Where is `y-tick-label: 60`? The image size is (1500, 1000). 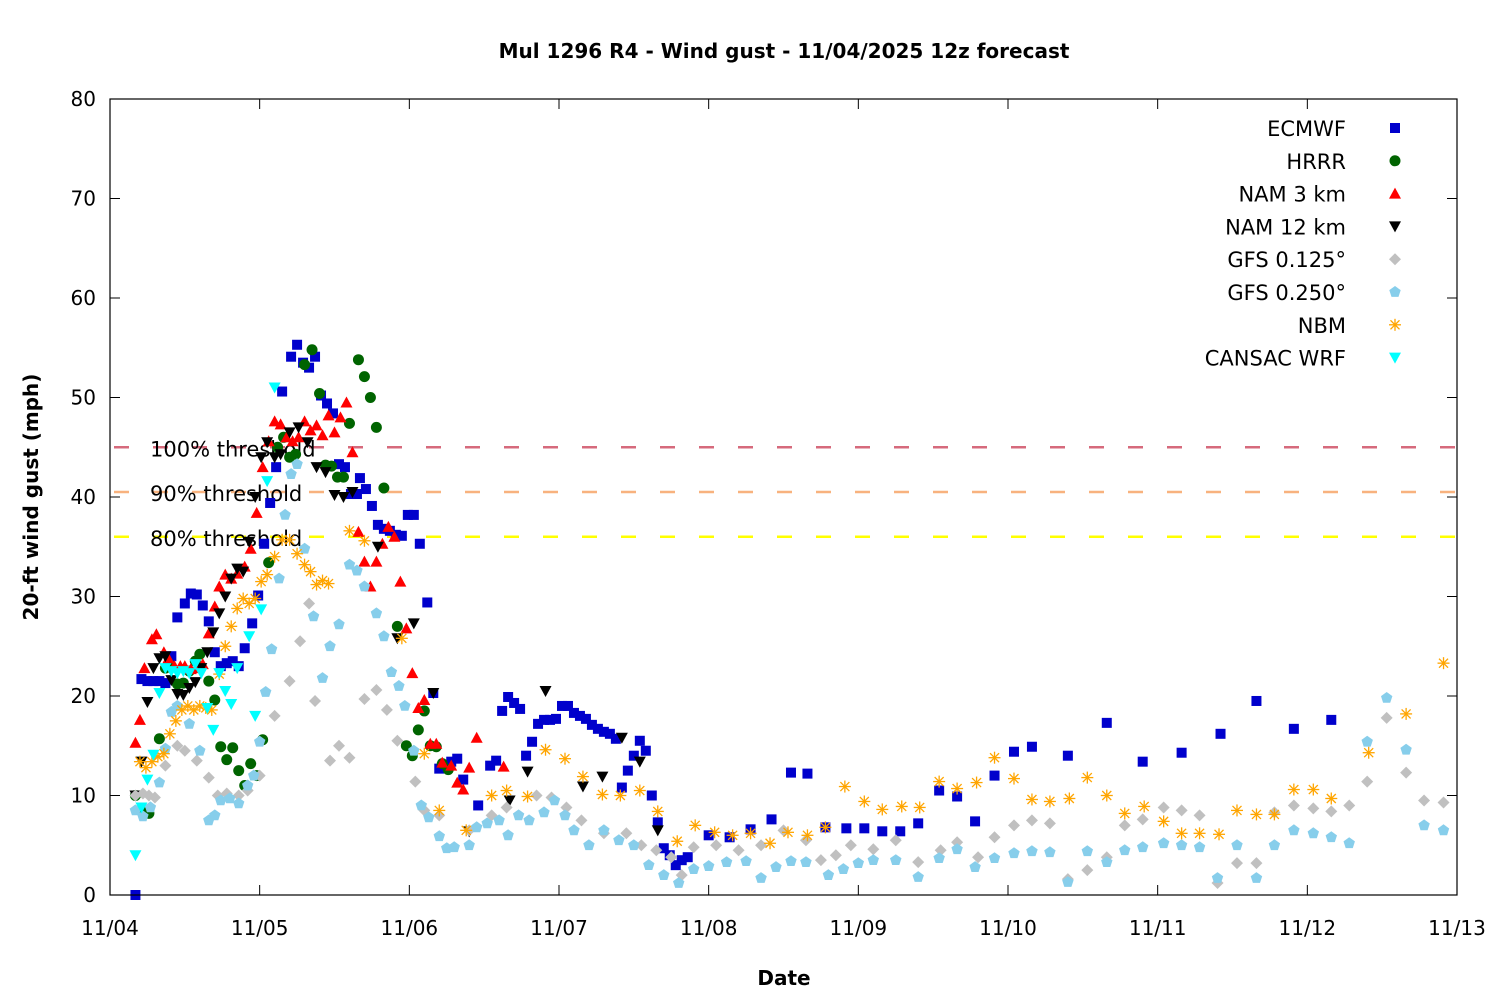 y-tick-label: 60 is located at coordinates (83, 298).